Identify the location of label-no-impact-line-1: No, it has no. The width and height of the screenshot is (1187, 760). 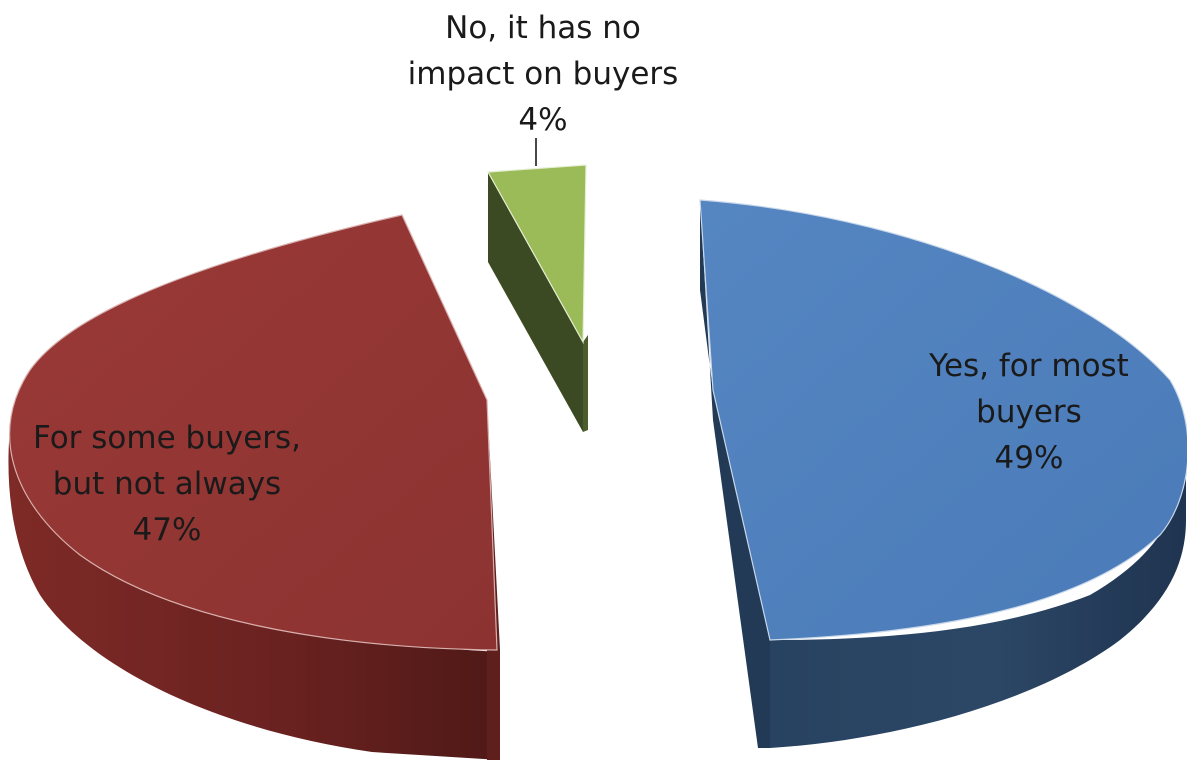
(543, 28).